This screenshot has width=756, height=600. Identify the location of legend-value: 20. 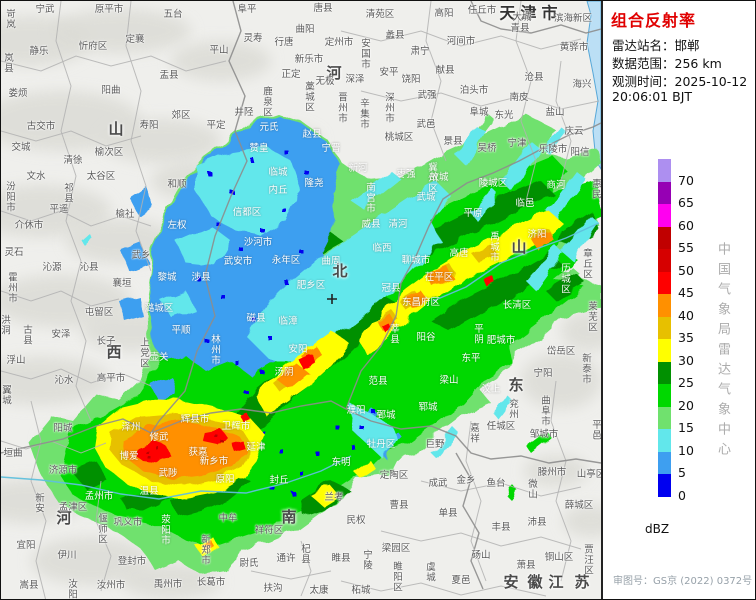
(686, 405).